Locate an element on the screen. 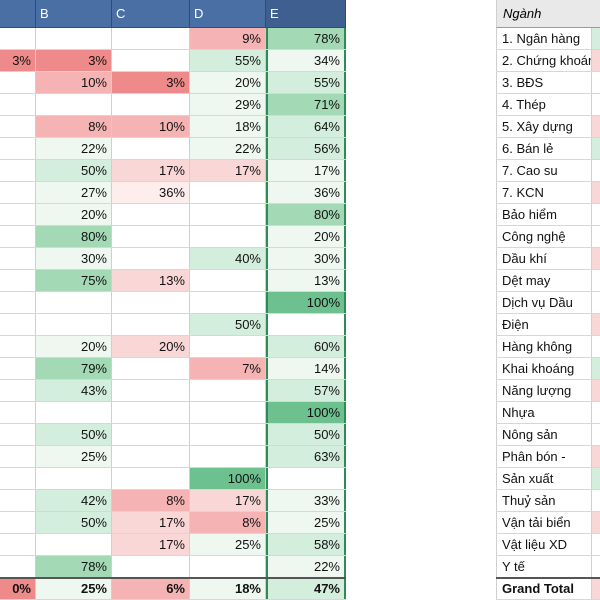 Image resolution: width=600 pixels, height=600 pixels. cell-d: 22% is located at coordinates (228, 149).